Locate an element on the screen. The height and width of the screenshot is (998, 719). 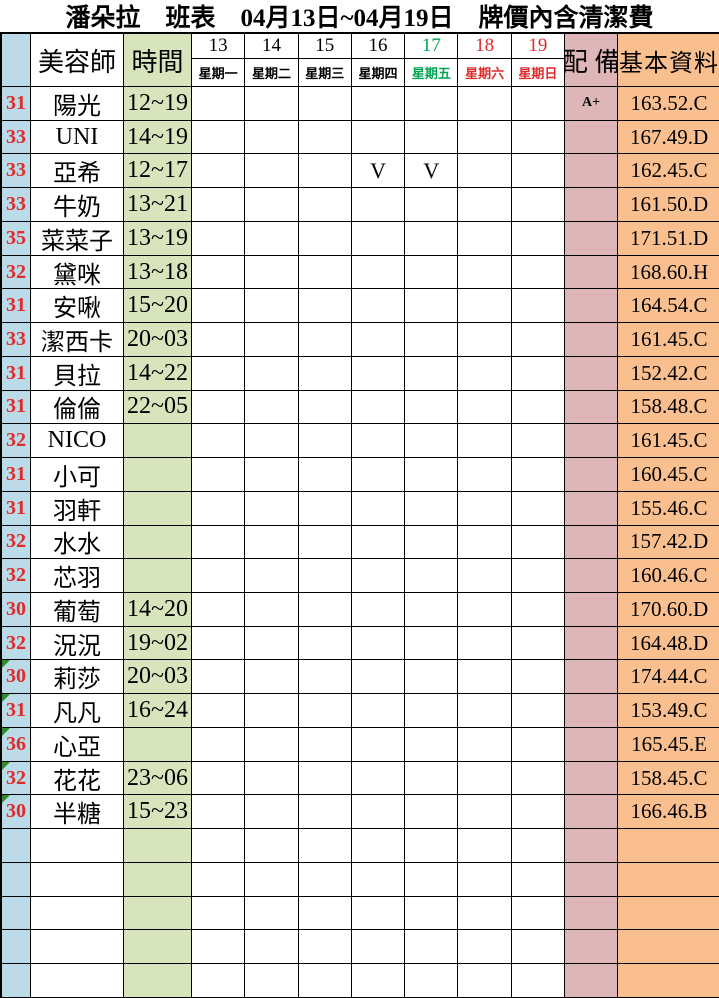
header-corner-cell is located at coordinates (16, 60).